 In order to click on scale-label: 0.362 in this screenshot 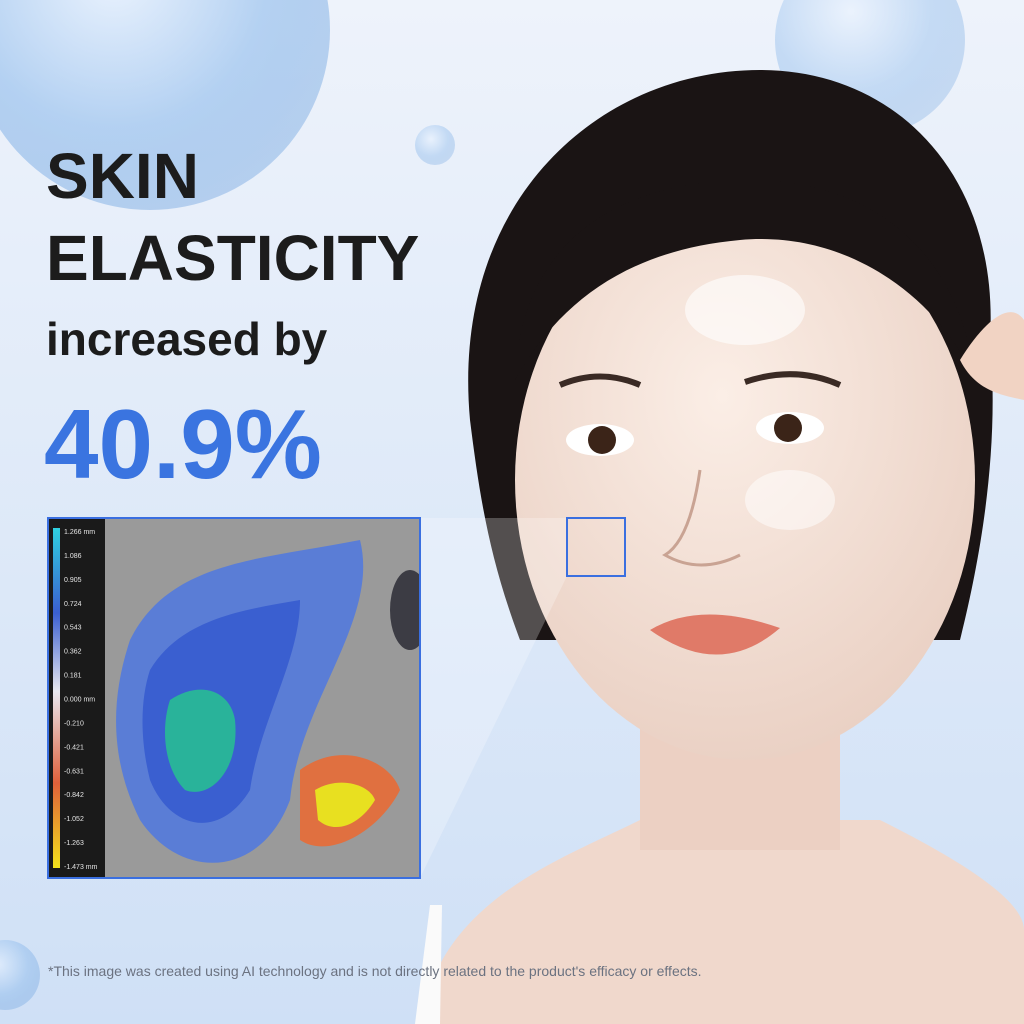, I will do `click(73, 652)`.